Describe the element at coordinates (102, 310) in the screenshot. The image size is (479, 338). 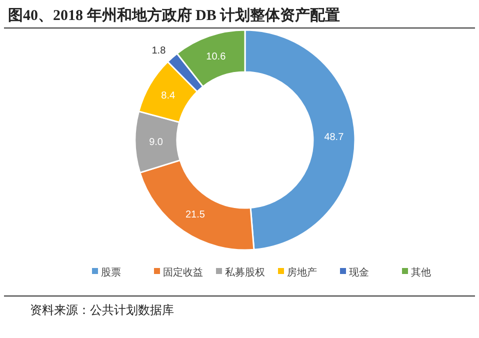
I see `text: 资料来源：公共计划数据库` at that location.